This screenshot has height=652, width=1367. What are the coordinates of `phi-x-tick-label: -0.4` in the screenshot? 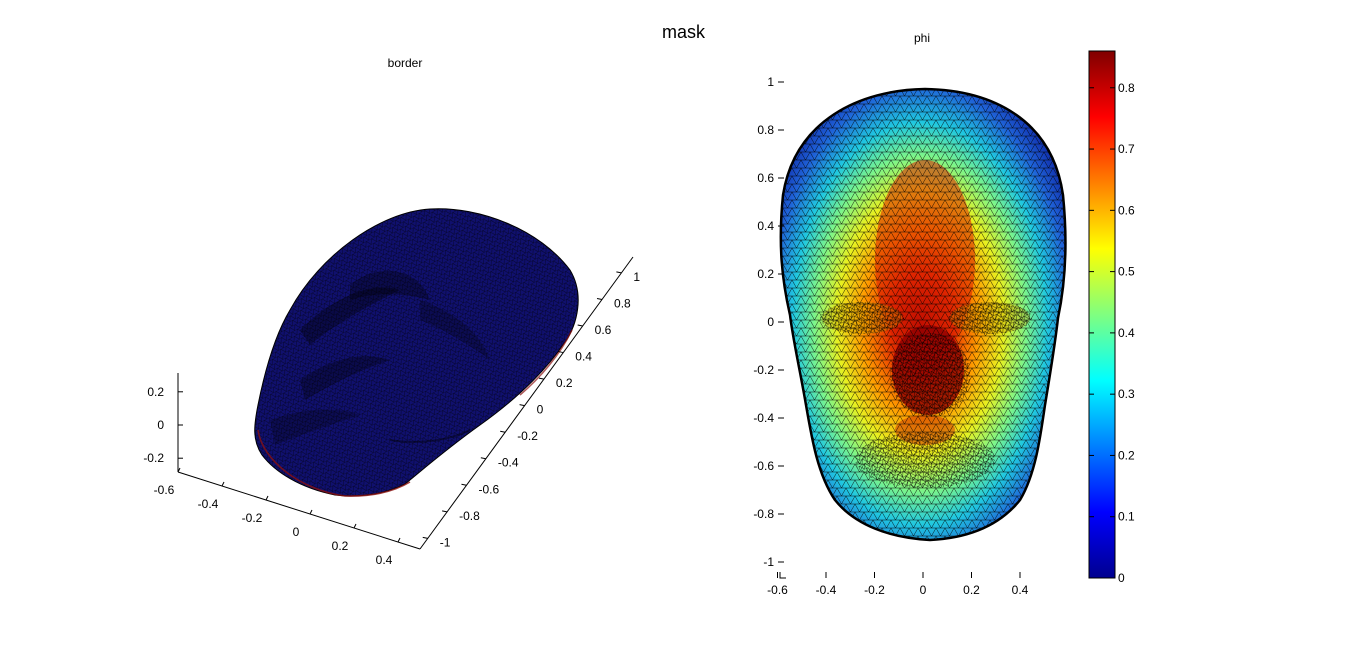 It's located at (826, 590).